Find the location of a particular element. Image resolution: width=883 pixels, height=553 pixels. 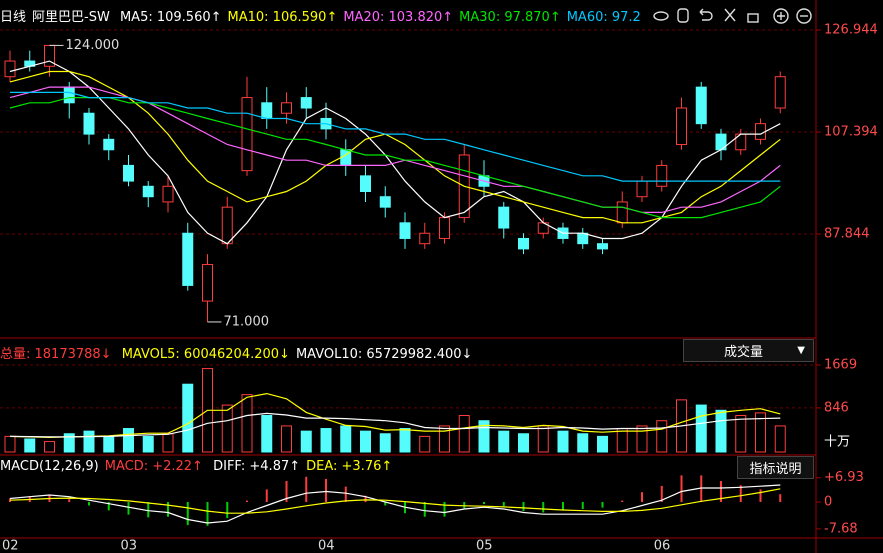

indicator-help-button: 指标说明 is located at coordinates (775, 467).